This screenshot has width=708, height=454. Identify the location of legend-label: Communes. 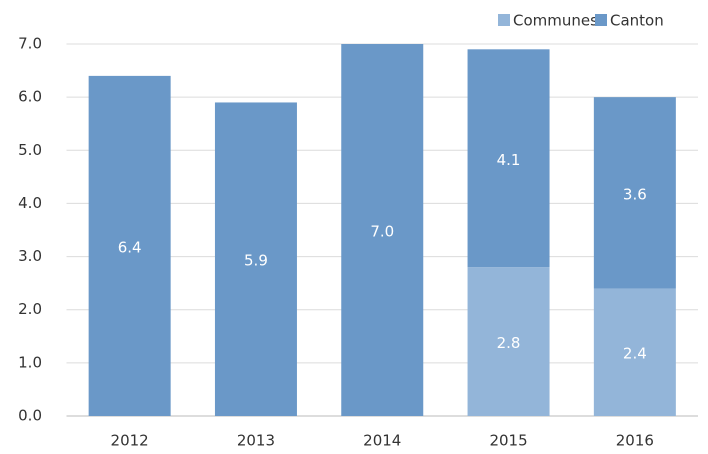
(555, 21).